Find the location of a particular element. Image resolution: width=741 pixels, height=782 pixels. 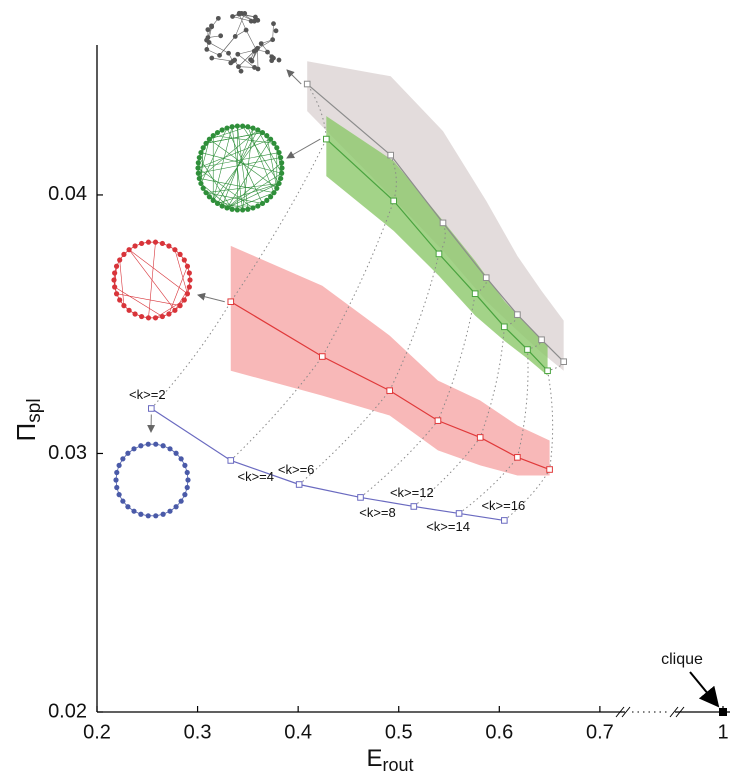

clique-arrow is located at coordinates (704, 689).